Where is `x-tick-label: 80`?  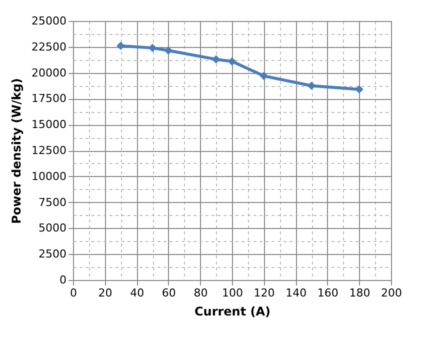 x-tick-label: 80 is located at coordinates (201, 293).